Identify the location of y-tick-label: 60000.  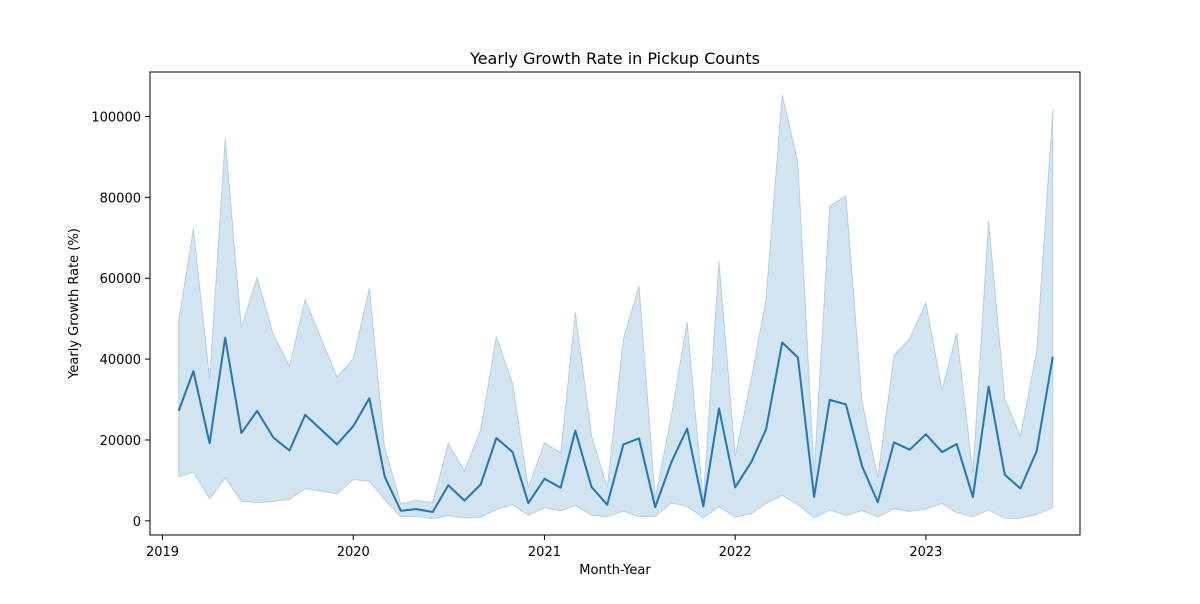
(120, 279).